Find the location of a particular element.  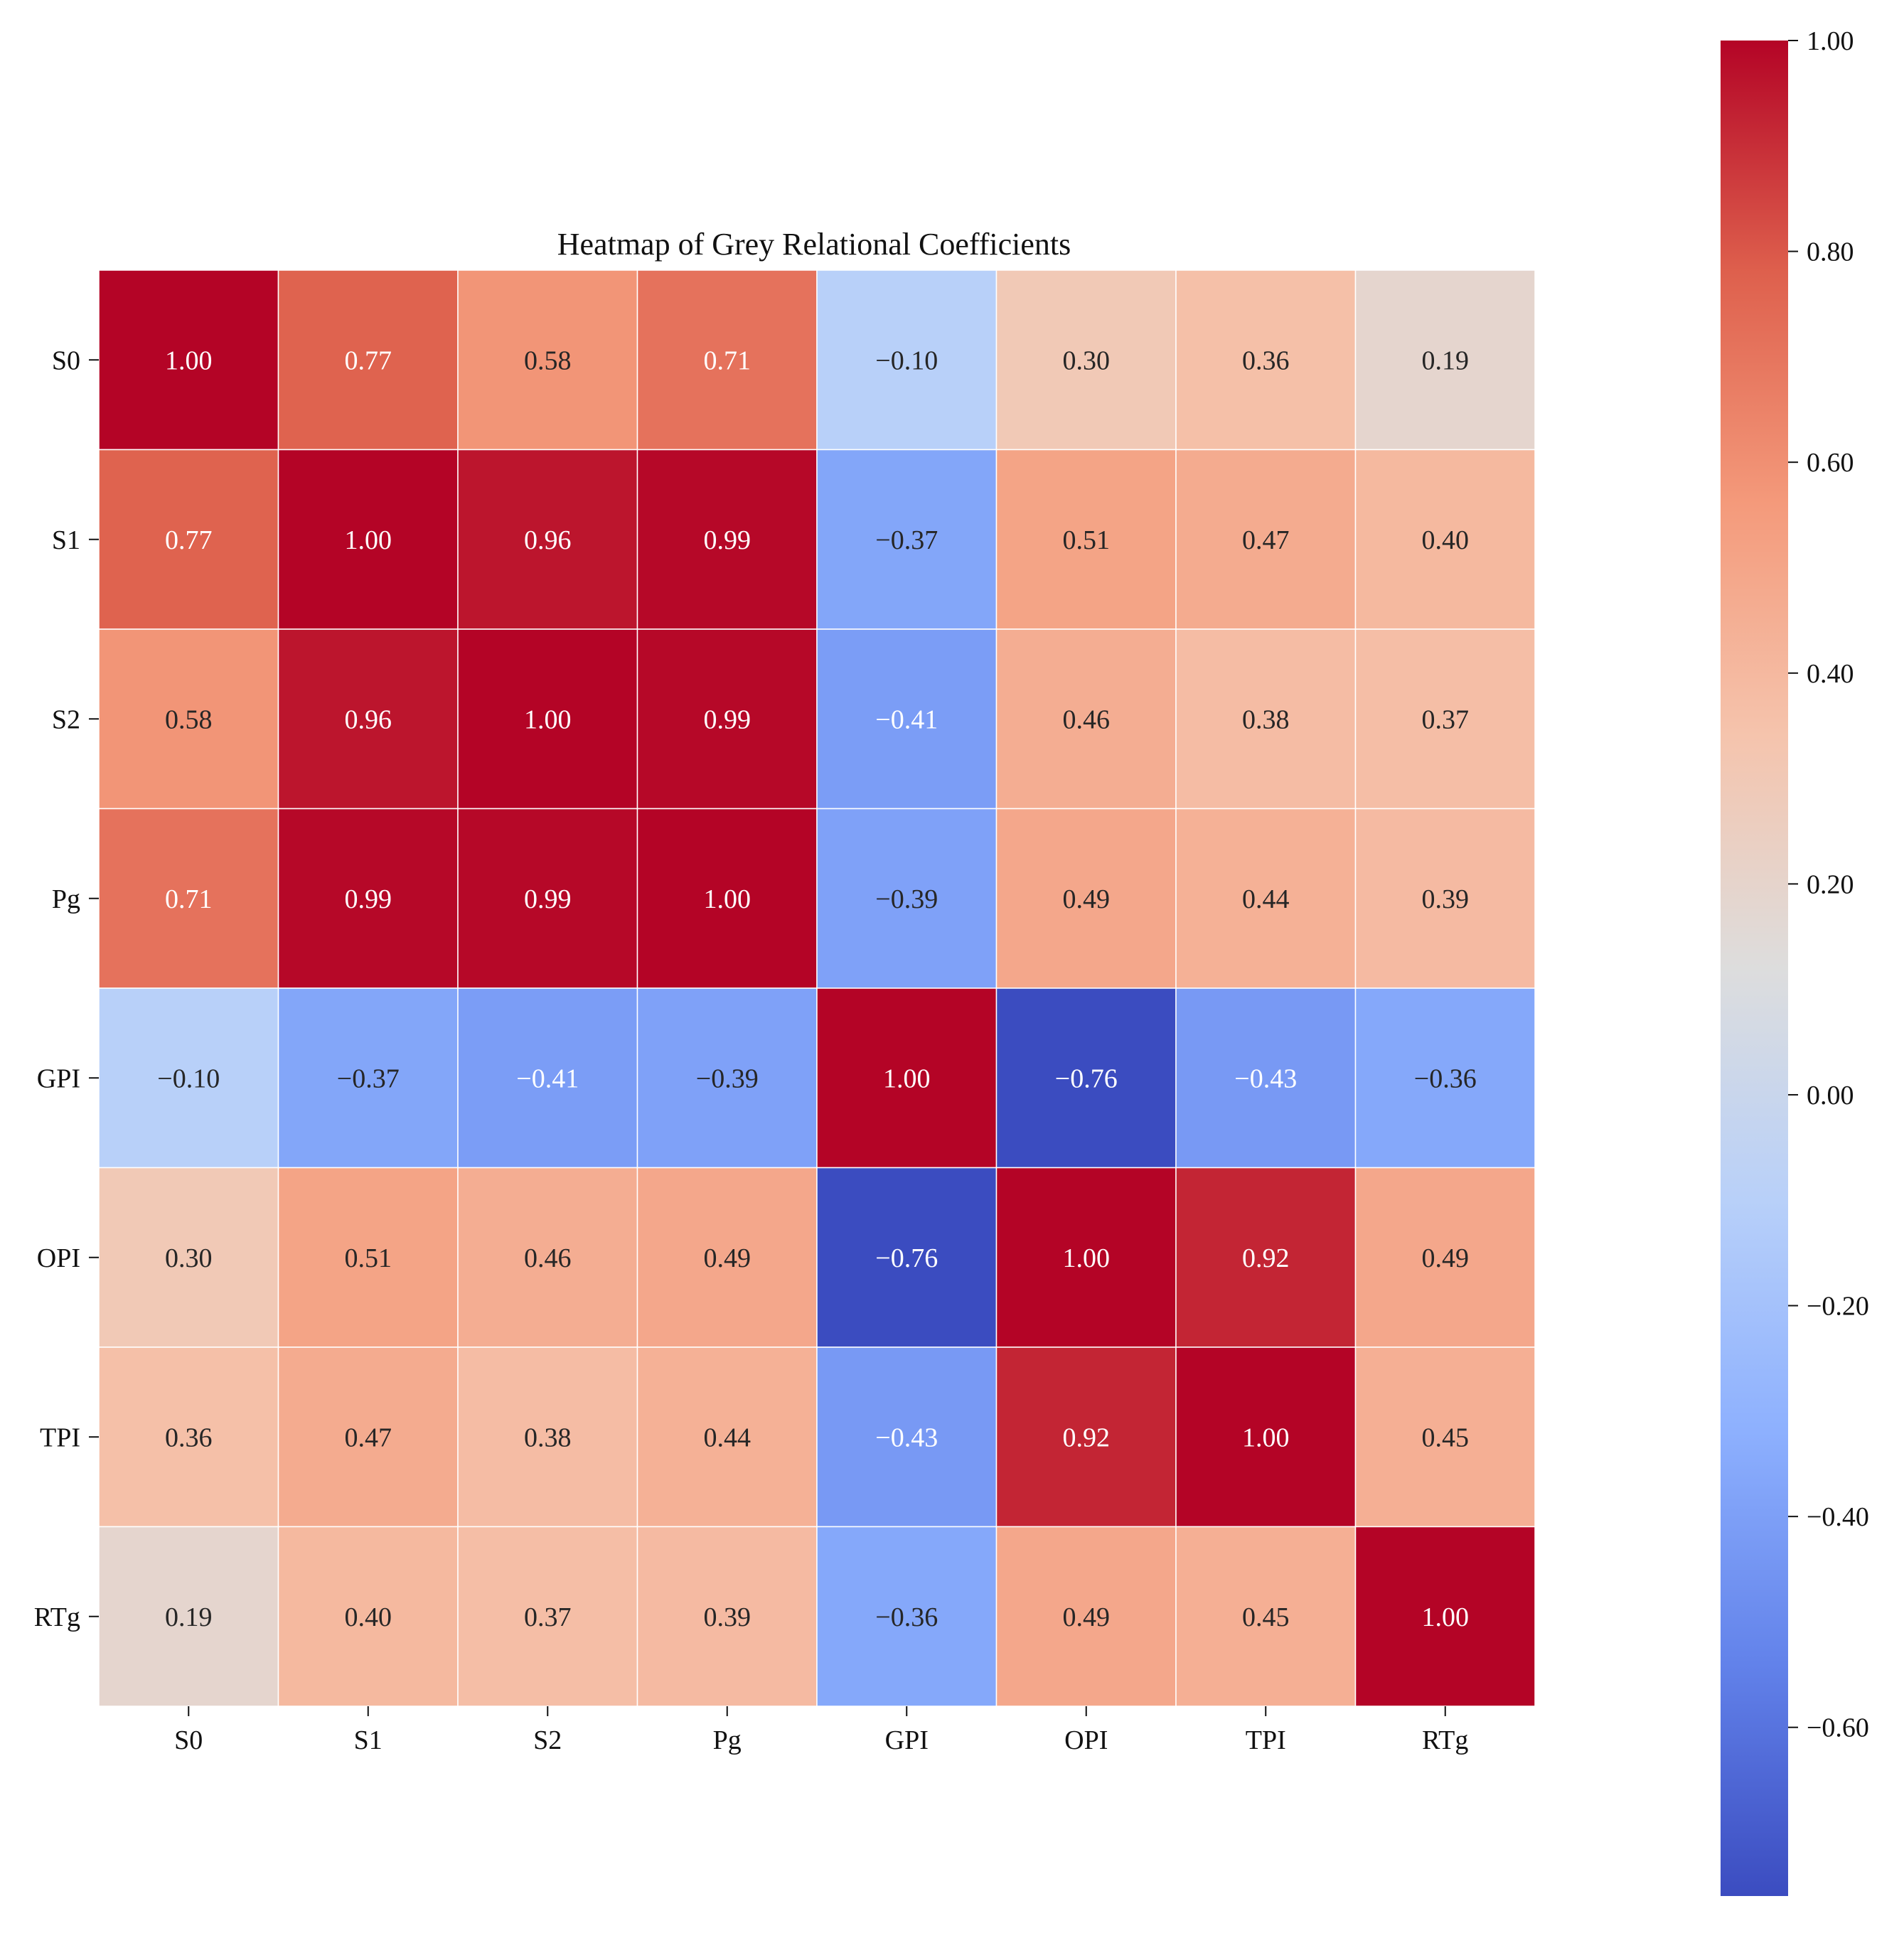

colorbar-tick-label: 0.00 is located at coordinates (1831, 1095).